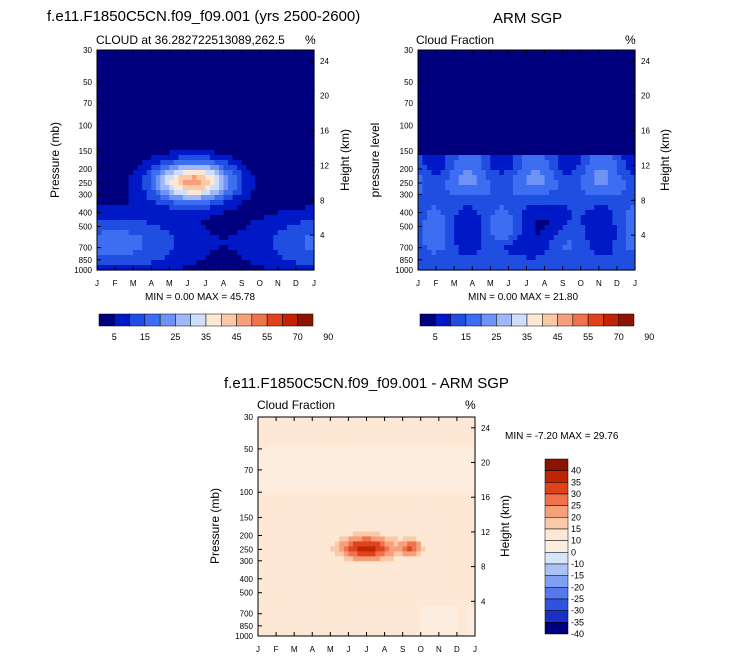 This screenshot has height=660, width=733. What do you see at coordinates (86, 194) in the screenshot?
I see `model-ytick-label: 300` at bounding box center [86, 194].